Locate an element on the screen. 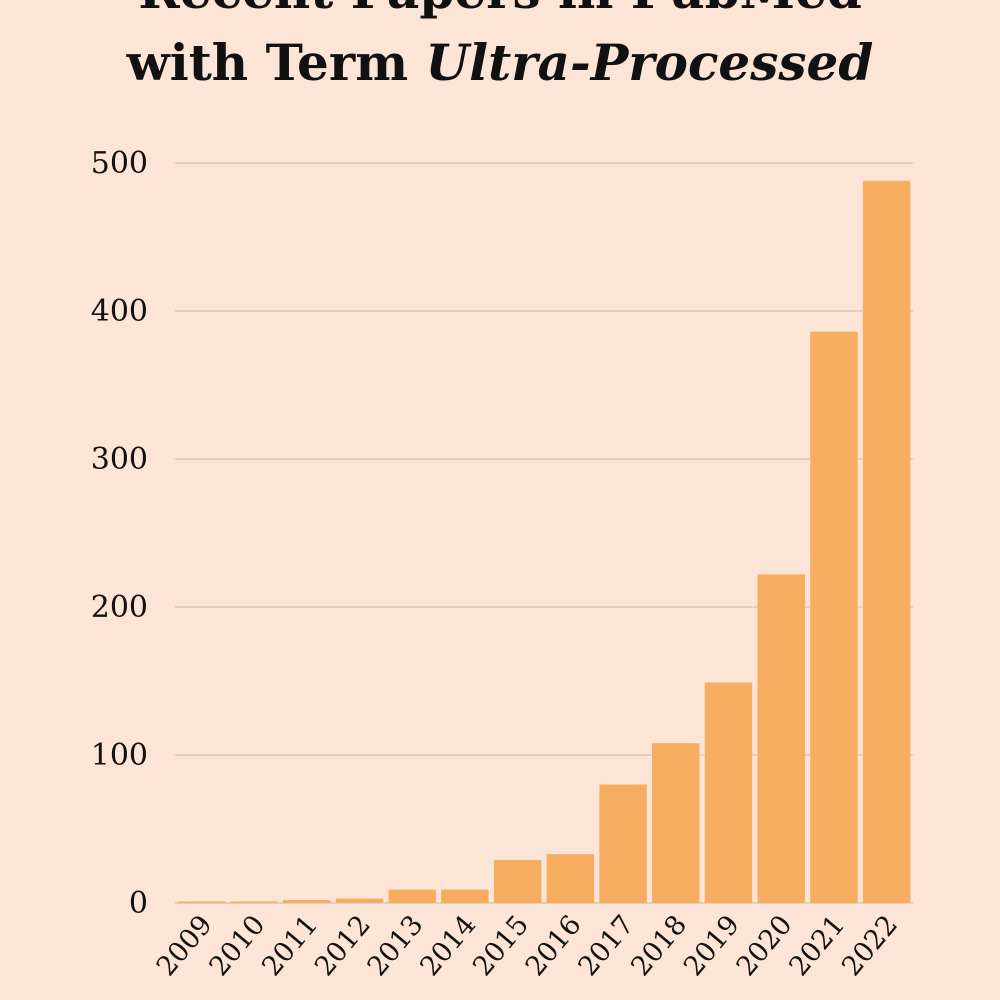 The image size is (1000, 1000). y-tick-label: 100 is located at coordinates (119, 755).